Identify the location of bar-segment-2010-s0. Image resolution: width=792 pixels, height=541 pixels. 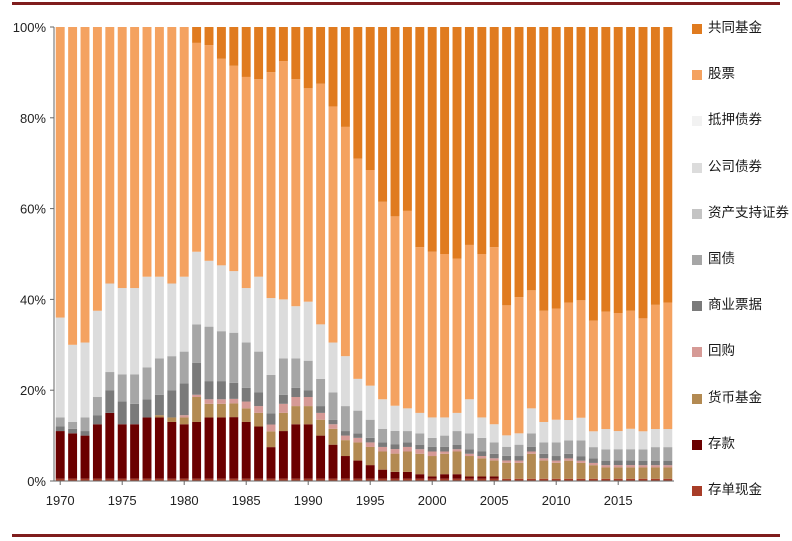
(556, 479).